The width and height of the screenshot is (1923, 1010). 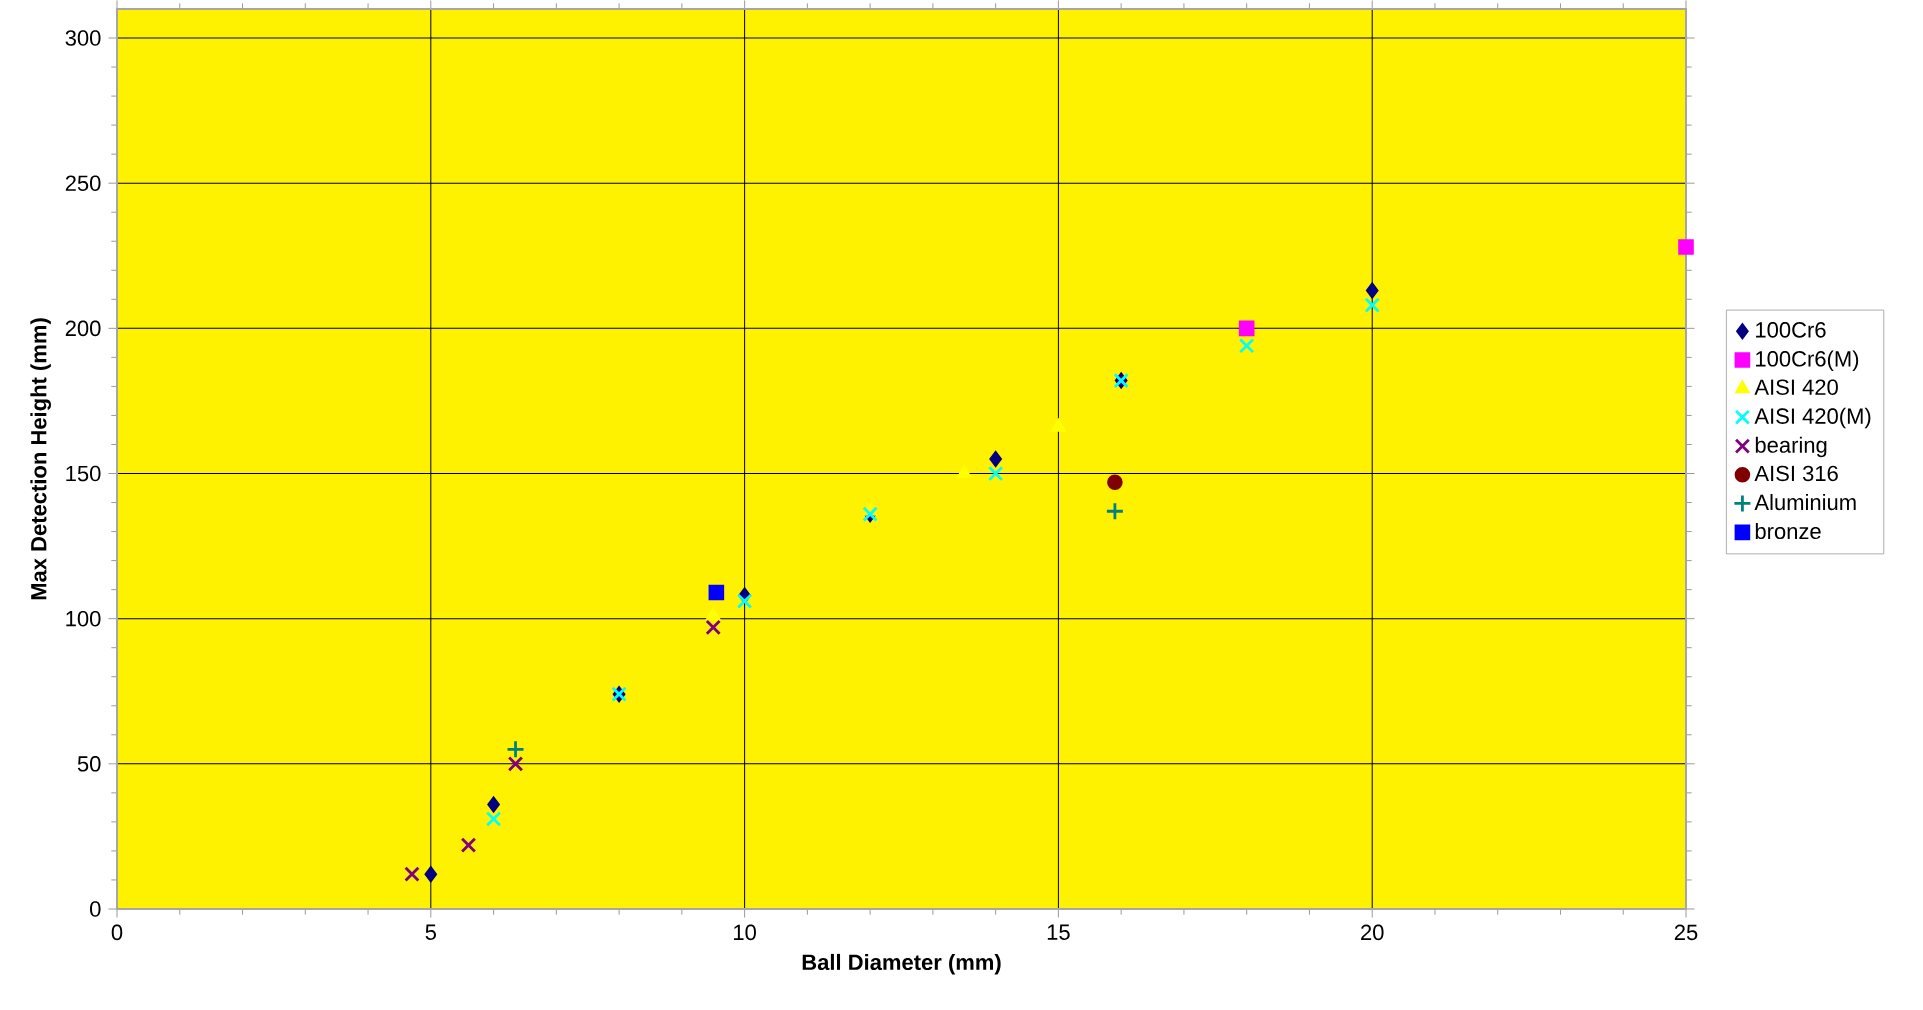 I want to click on x-tick-label: 15, so click(x=1058, y=932).